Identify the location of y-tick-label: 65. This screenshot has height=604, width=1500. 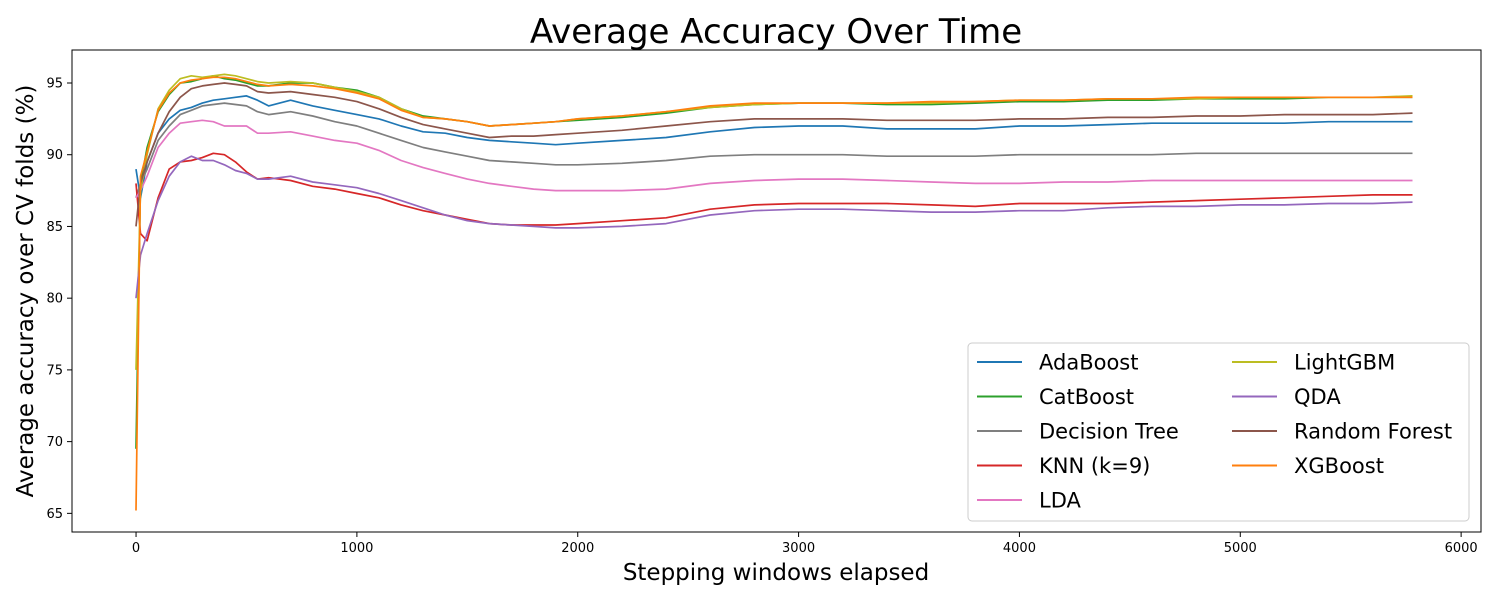
(54, 514).